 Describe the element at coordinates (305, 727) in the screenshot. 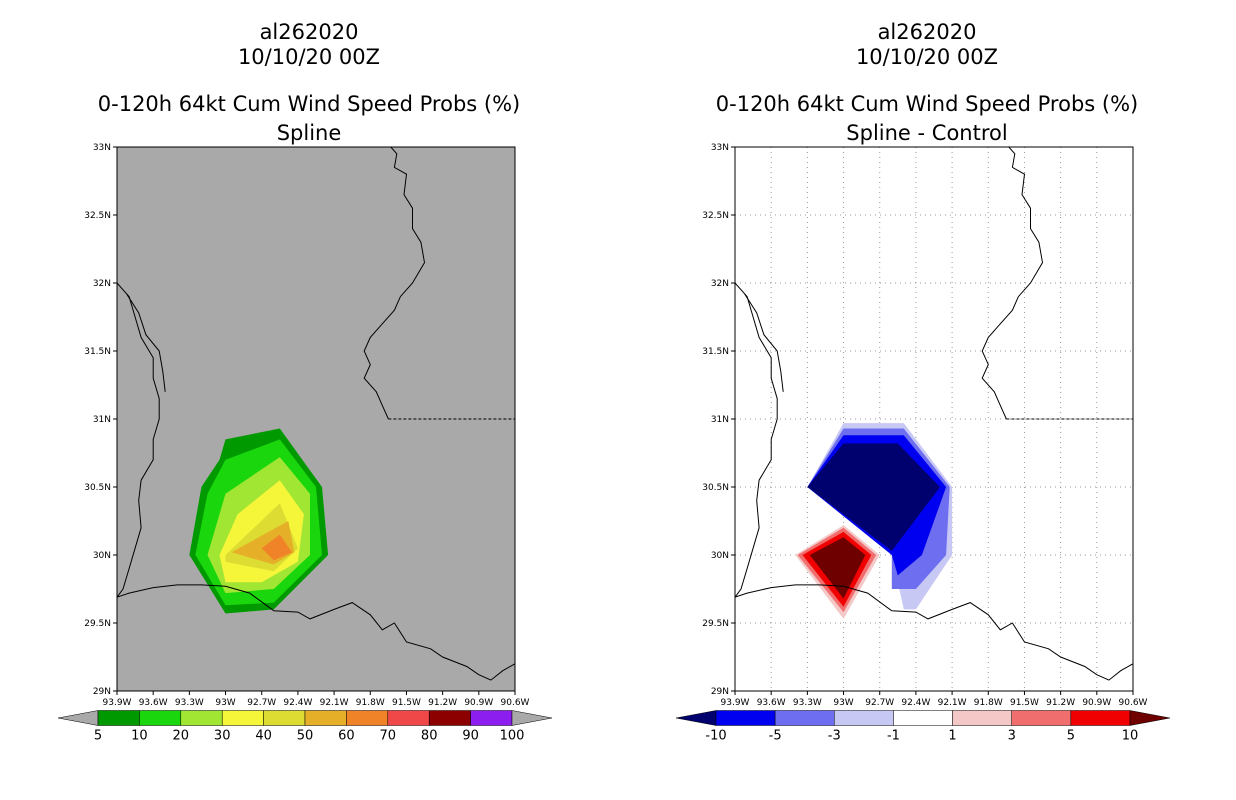

I see `left-colorbar: 5 10 20 30 40 50 60 70 80 90 100` at that location.